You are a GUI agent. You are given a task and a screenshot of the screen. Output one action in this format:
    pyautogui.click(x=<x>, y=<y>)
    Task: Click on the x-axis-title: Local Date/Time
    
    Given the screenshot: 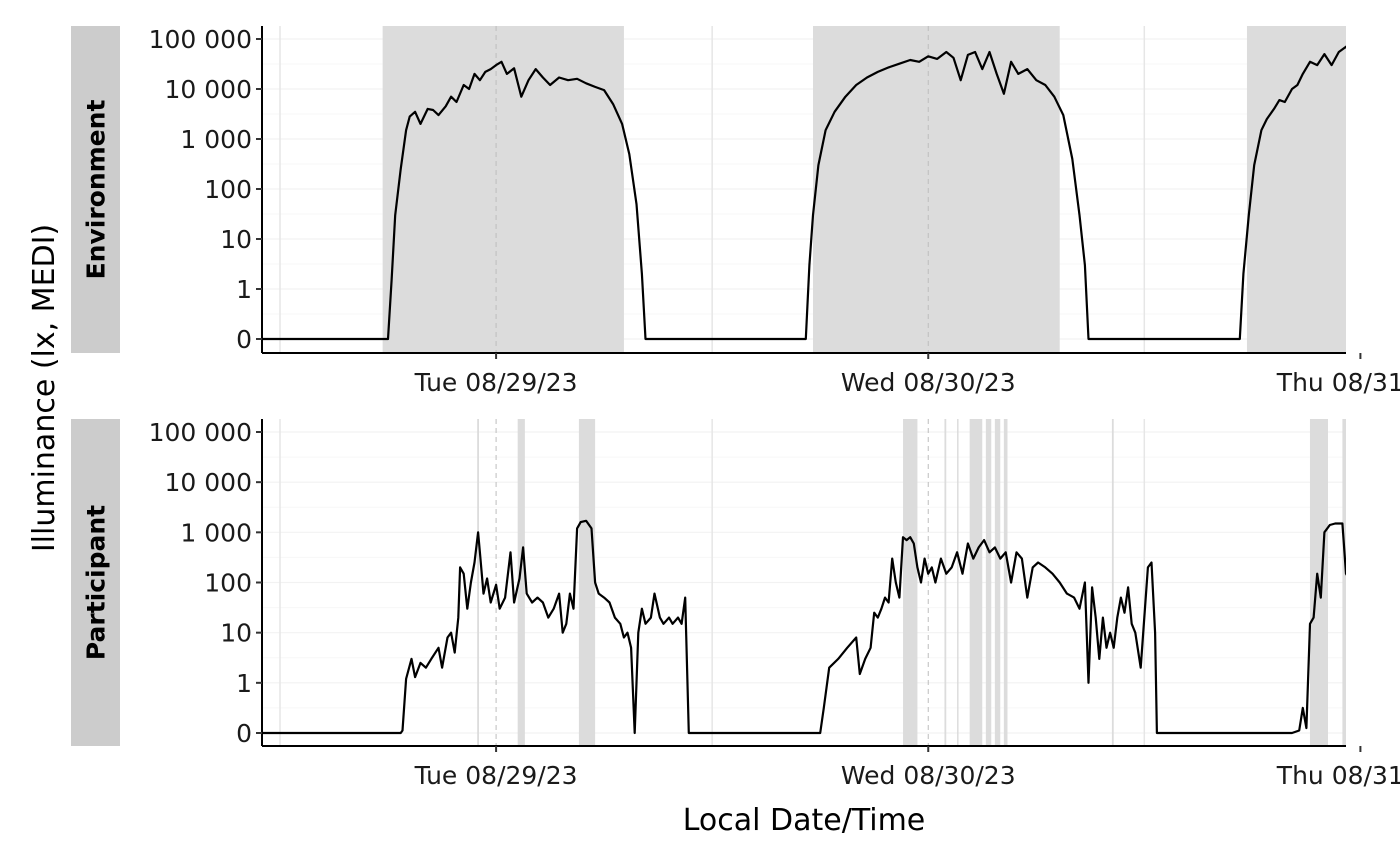 What is the action you would take?
    pyautogui.click(x=804, y=820)
    